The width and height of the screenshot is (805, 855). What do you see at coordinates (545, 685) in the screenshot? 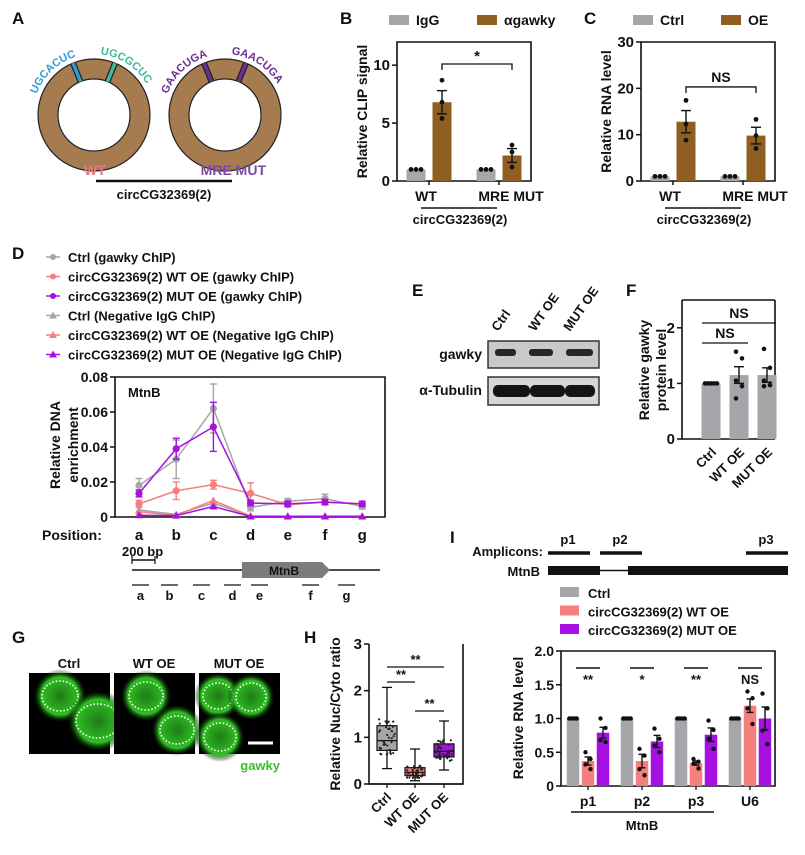
I see `y-tick-label: 1.5` at bounding box center [545, 685].